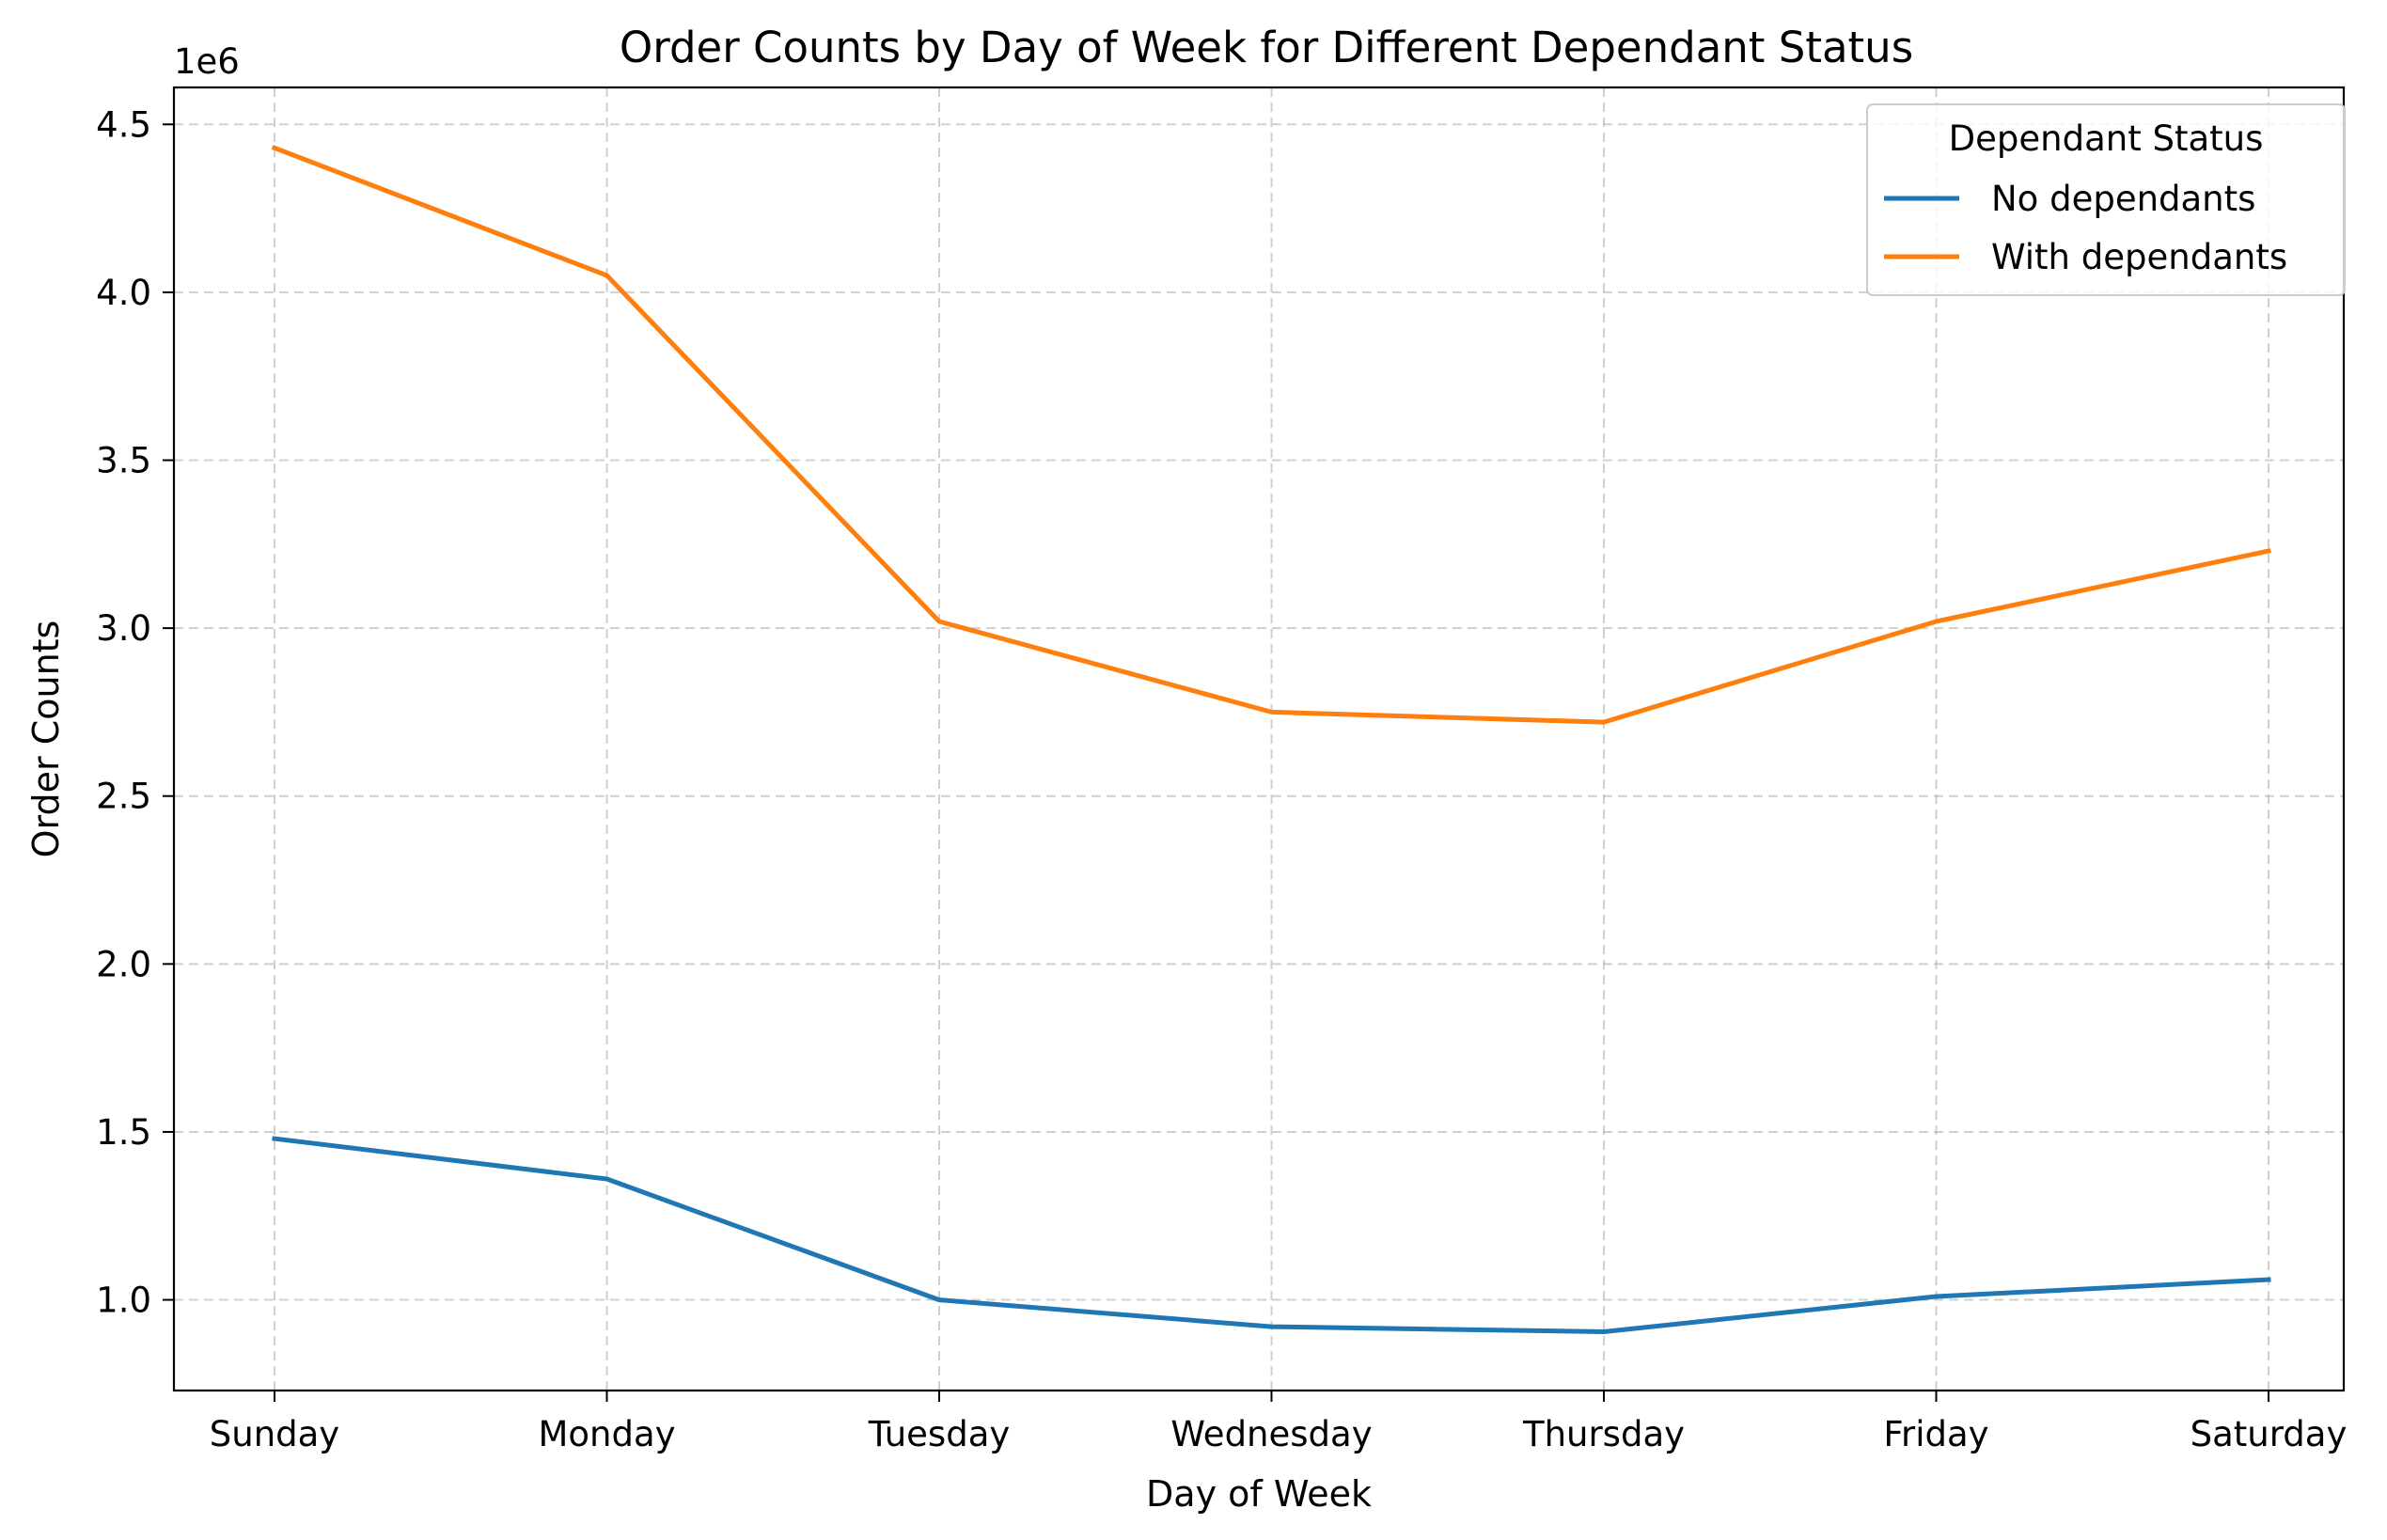 This screenshot has width=2387, height=1540. Describe the element at coordinates (123, 1301) in the screenshot. I see `y-tick-label: 1.0` at that location.